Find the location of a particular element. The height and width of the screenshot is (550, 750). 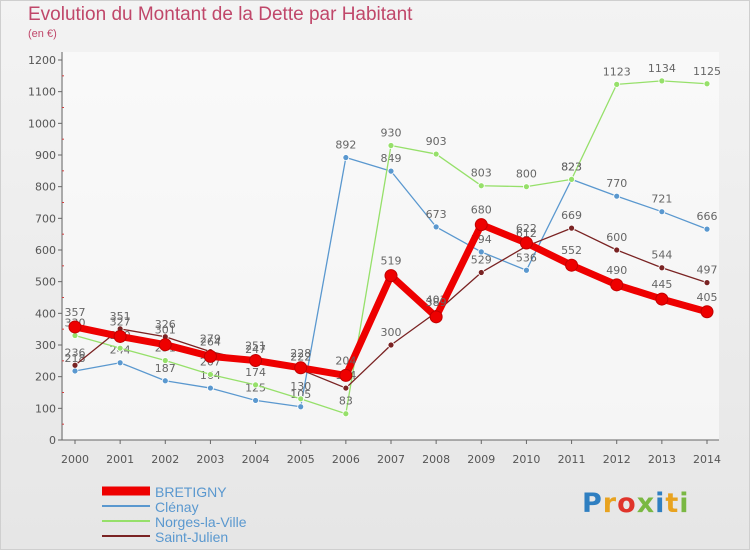

data-label: 279 is located at coordinates (210, 339).